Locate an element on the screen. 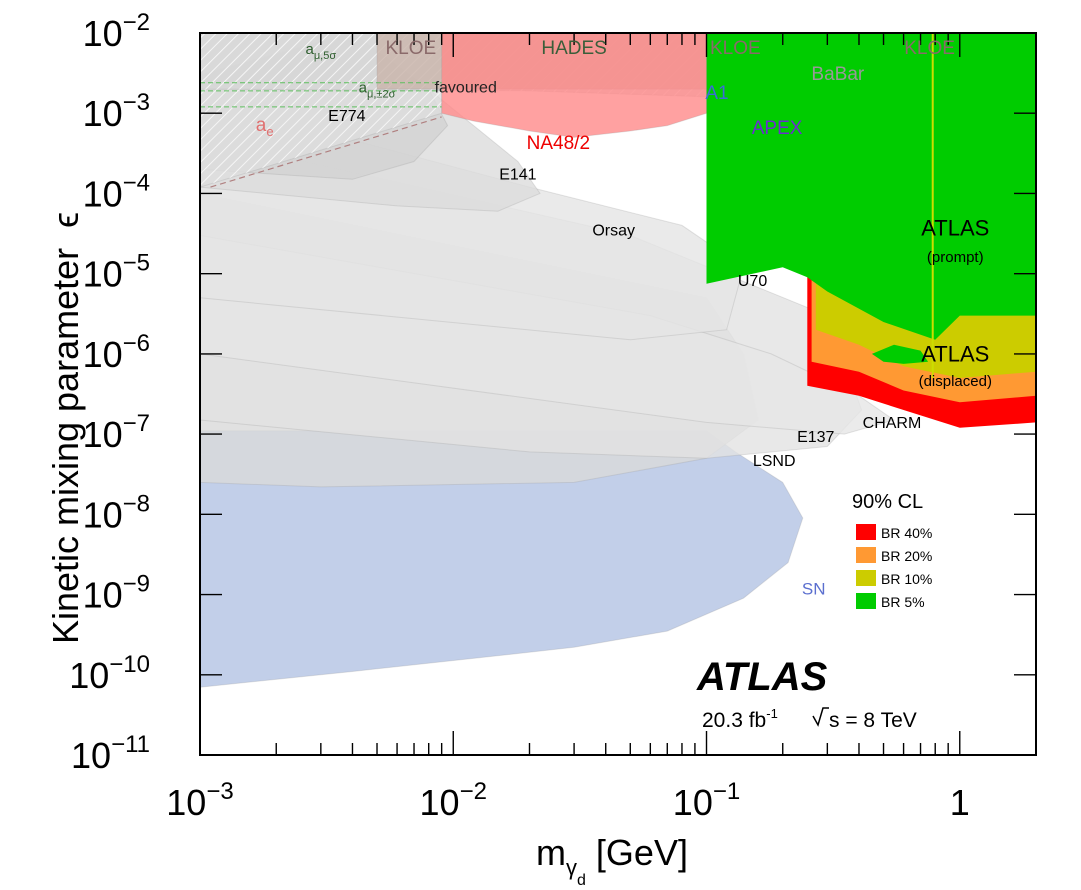  region-label: HADES is located at coordinates (573, 48).